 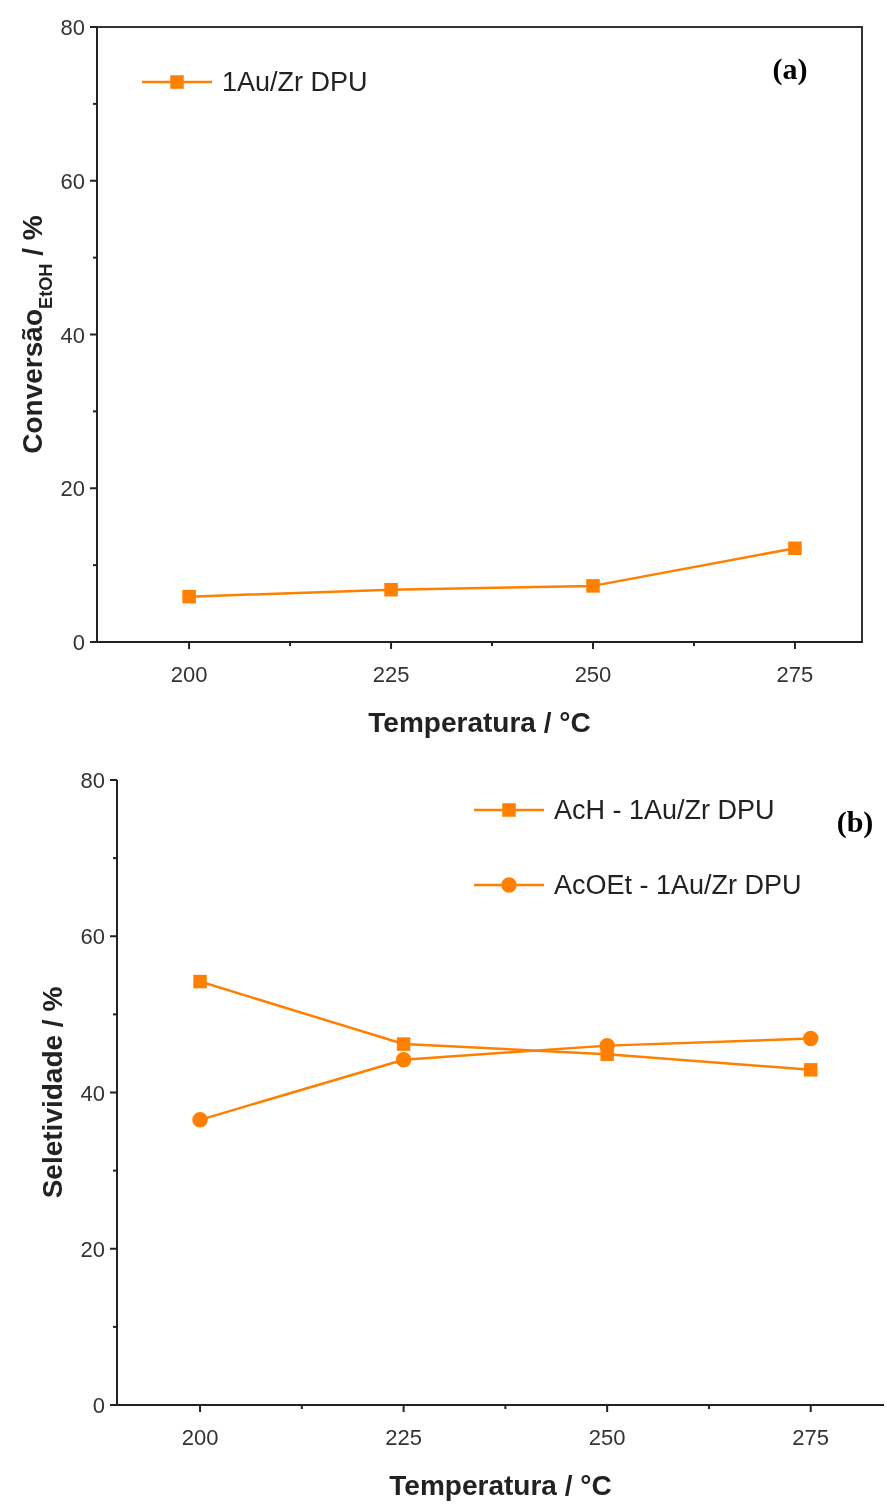 What do you see at coordinates (790, 69) in the screenshot?
I see `text: (a)` at bounding box center [790, 69].